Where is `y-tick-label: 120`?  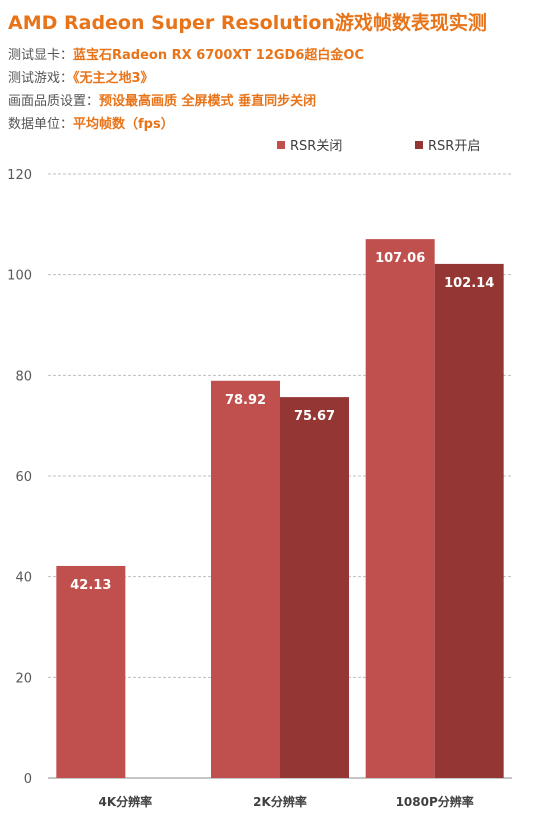 y-tick-label: 120 is located at coordinates (19, 175).